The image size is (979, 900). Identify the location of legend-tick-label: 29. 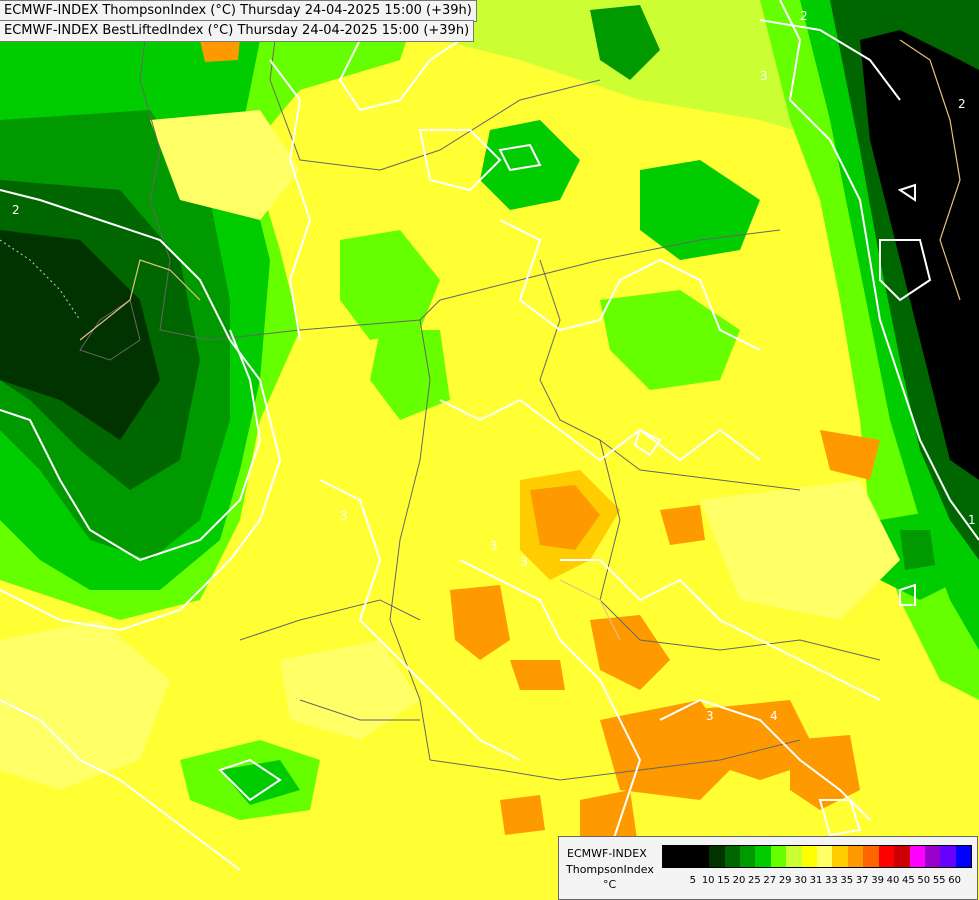
(785, 880).